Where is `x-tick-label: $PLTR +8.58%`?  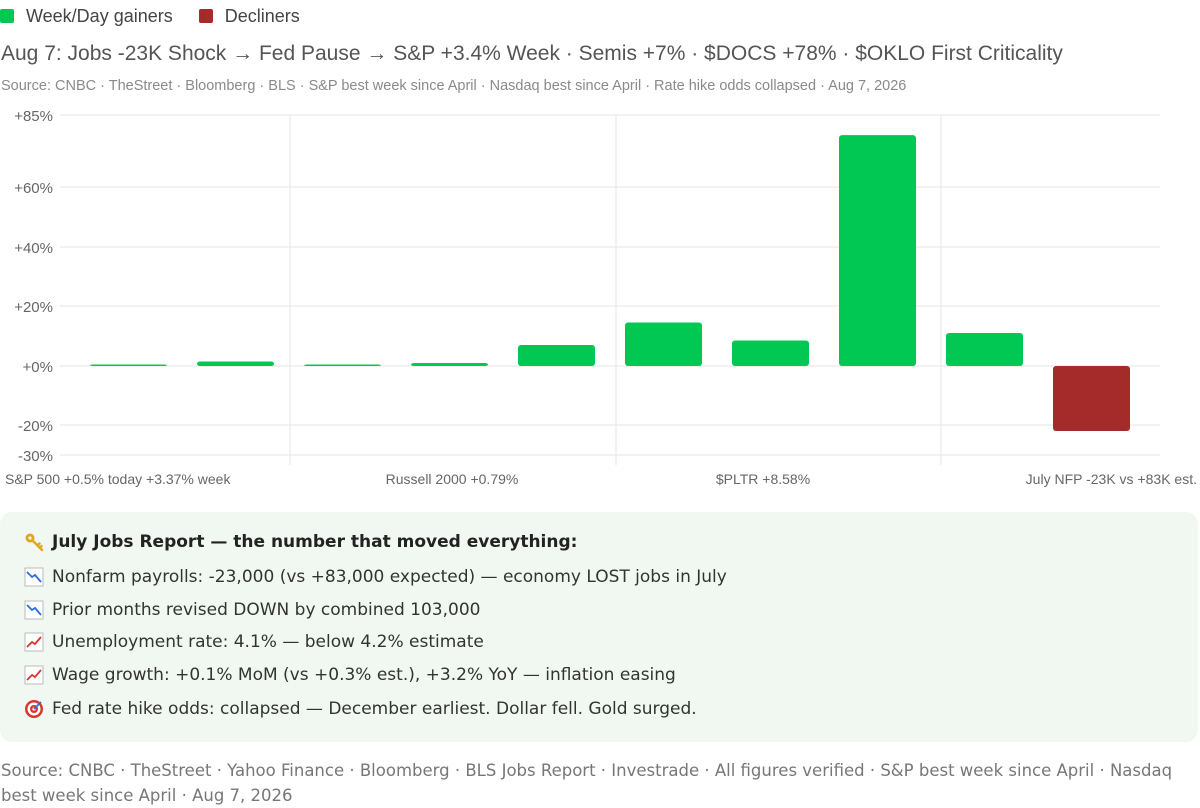
x-tick-label: $PLTR +8.58% is located at coordinates (763, 479).